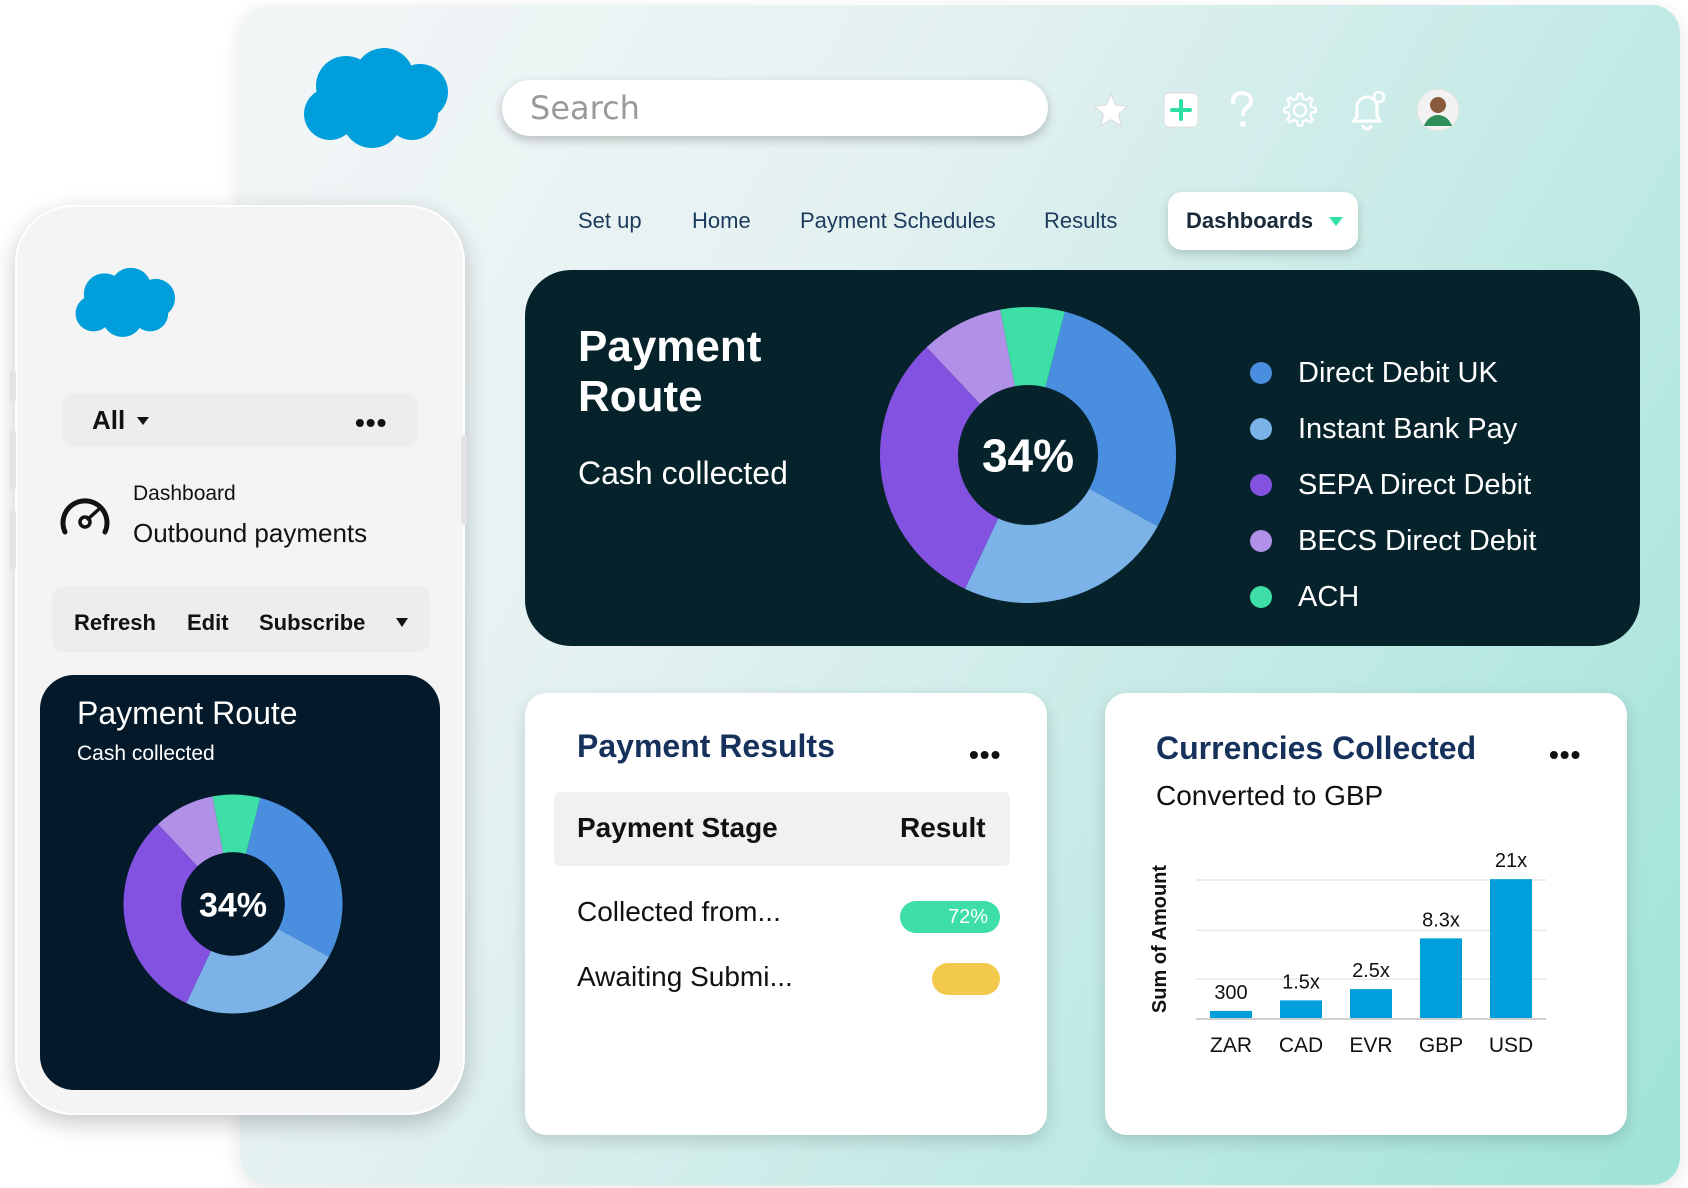 The image size is (1688, 1188). I want to click on x-tick-label: CAD, so click(1301, 1045).